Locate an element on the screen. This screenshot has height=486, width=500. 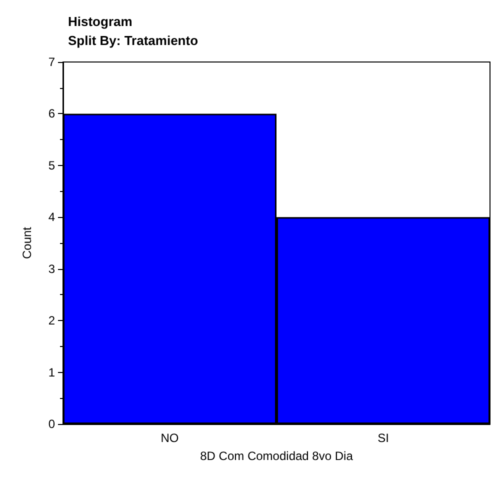
y-tick-label: 2 is located at coordinates (52, 321).